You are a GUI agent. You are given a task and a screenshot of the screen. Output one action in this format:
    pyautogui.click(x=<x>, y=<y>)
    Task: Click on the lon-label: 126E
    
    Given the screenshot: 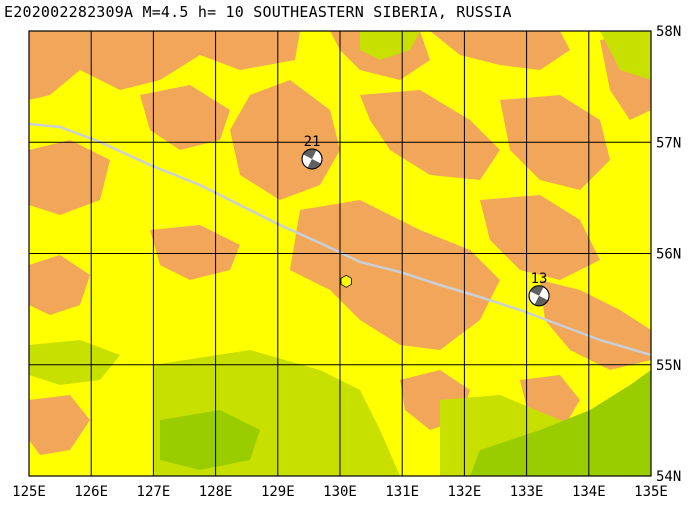 What is the action you would take?
    pyautogui.click(x=91, y=492)
    